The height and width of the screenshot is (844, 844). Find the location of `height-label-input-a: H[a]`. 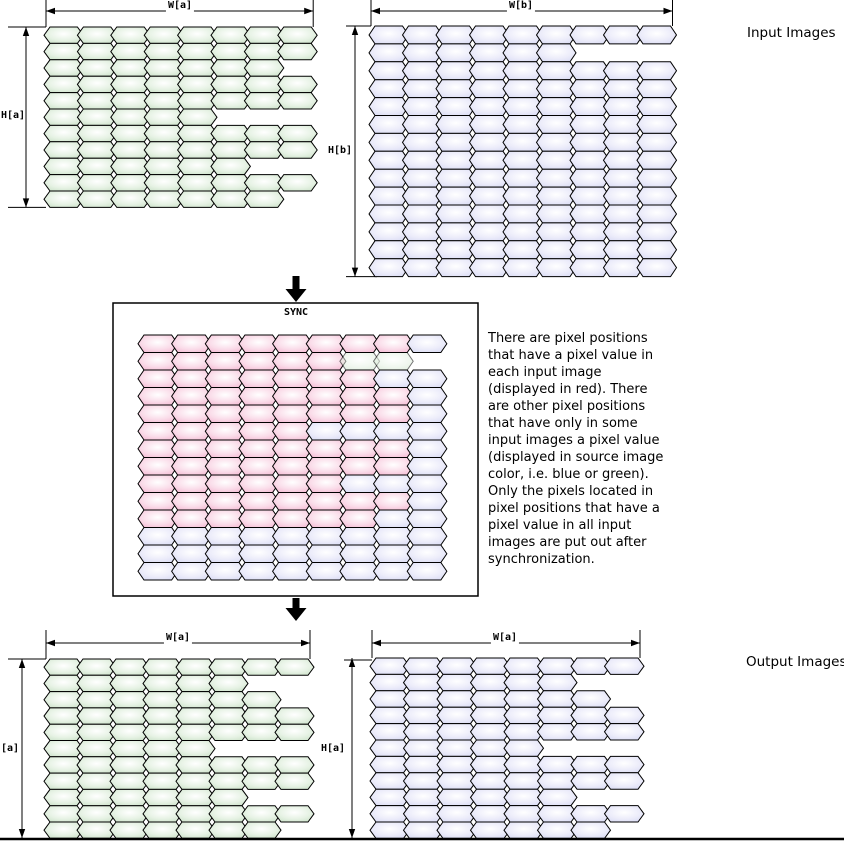

height-label-input-a: H[a] is located at coordinates (13, 115).